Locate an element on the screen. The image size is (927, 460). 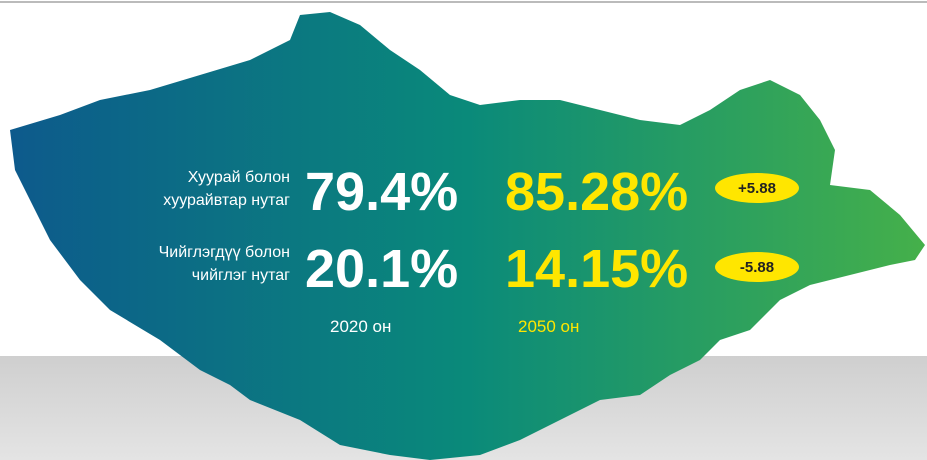
change-badge: -5.88 is located at coordinates (757, 267).